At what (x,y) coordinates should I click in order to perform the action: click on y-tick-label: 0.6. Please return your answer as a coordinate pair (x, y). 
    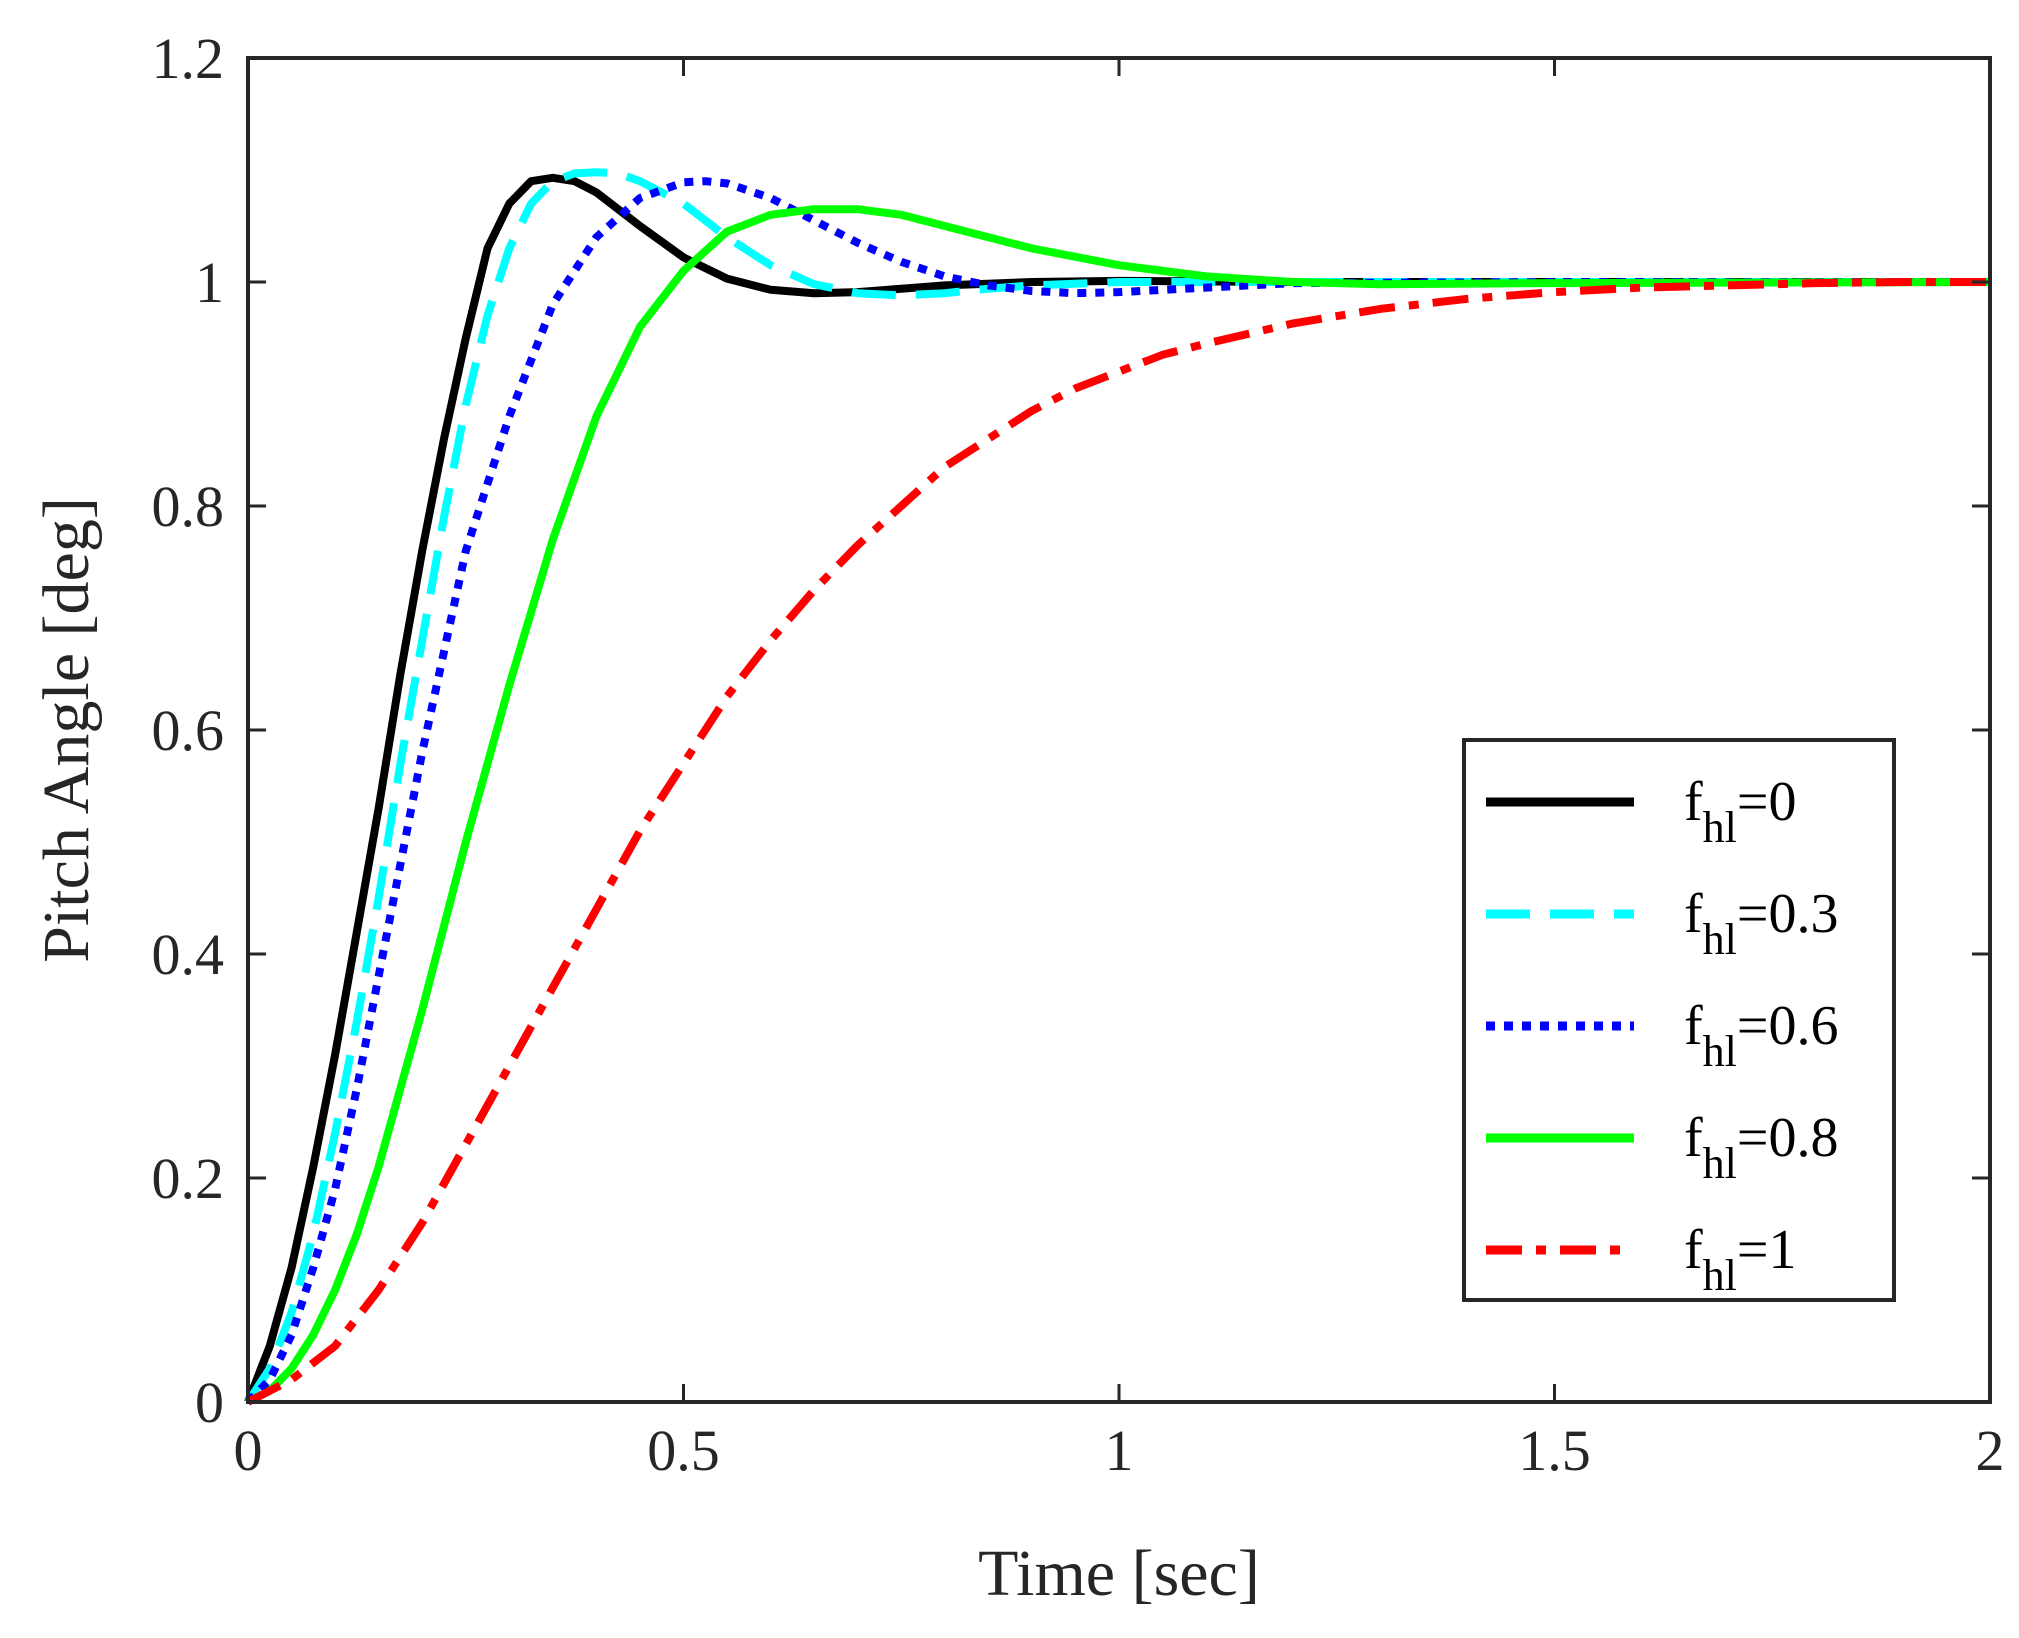
    Looking at the image, I should click on (188, 730).